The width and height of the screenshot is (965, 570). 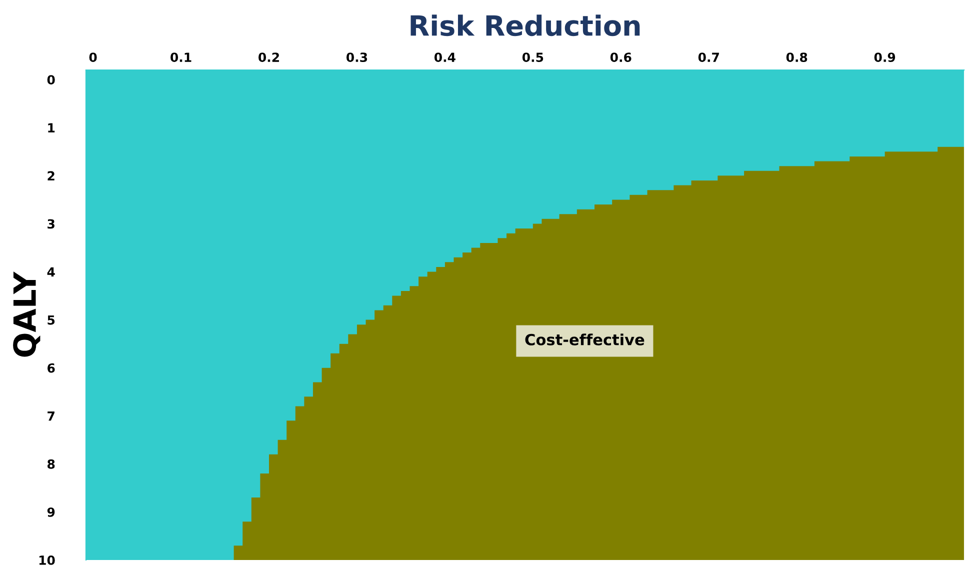 What do you see at coordinates (51, 175) in the screenshot?
I see `y-tick-label: 2` at bounding box center [51, 175].